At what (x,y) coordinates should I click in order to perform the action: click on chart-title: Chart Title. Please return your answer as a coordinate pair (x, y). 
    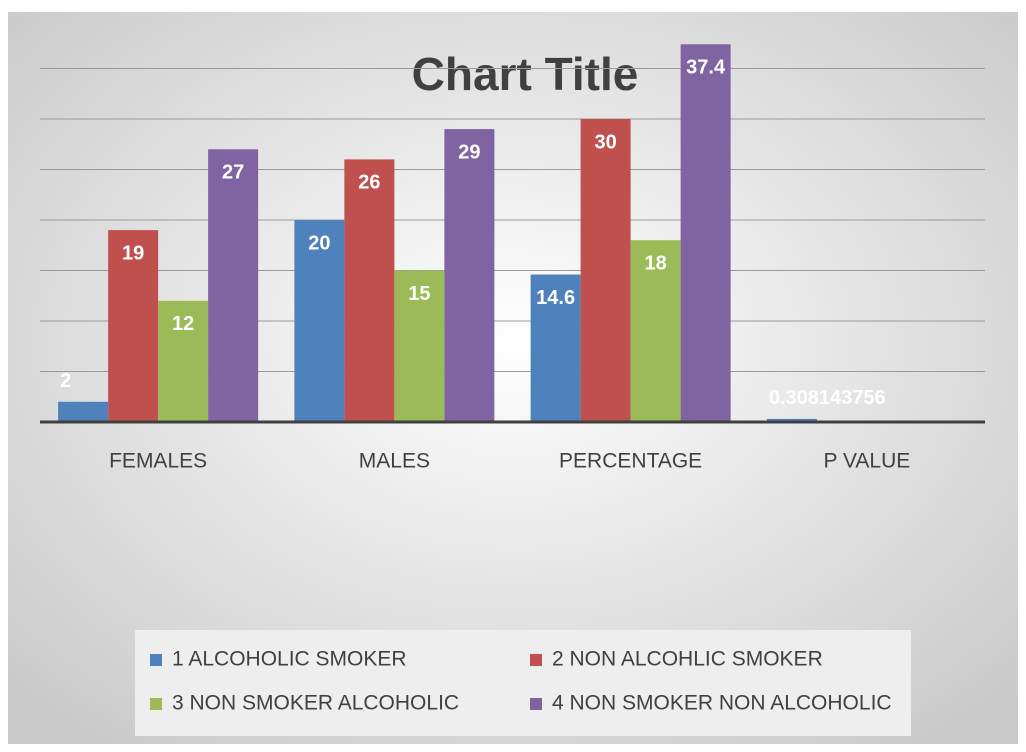
    Looking at the image, I should click on (525, 74).